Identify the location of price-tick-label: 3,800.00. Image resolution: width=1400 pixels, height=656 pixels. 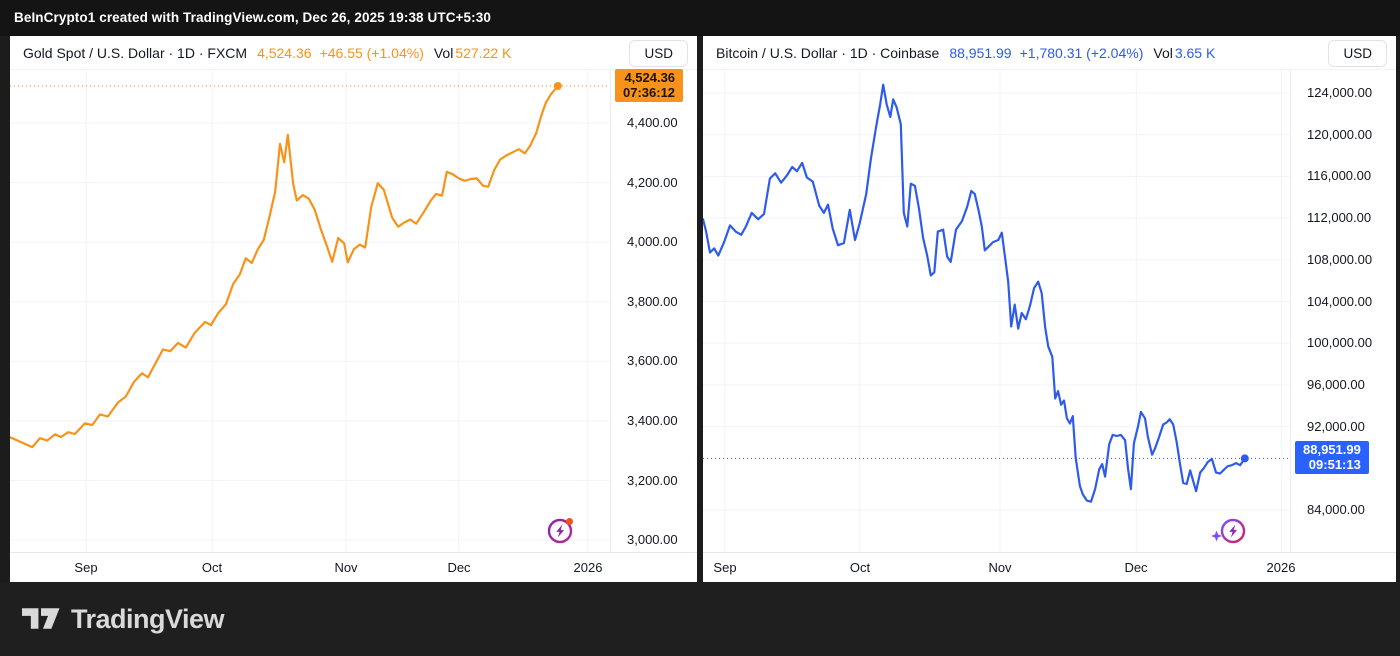
(652, 301).